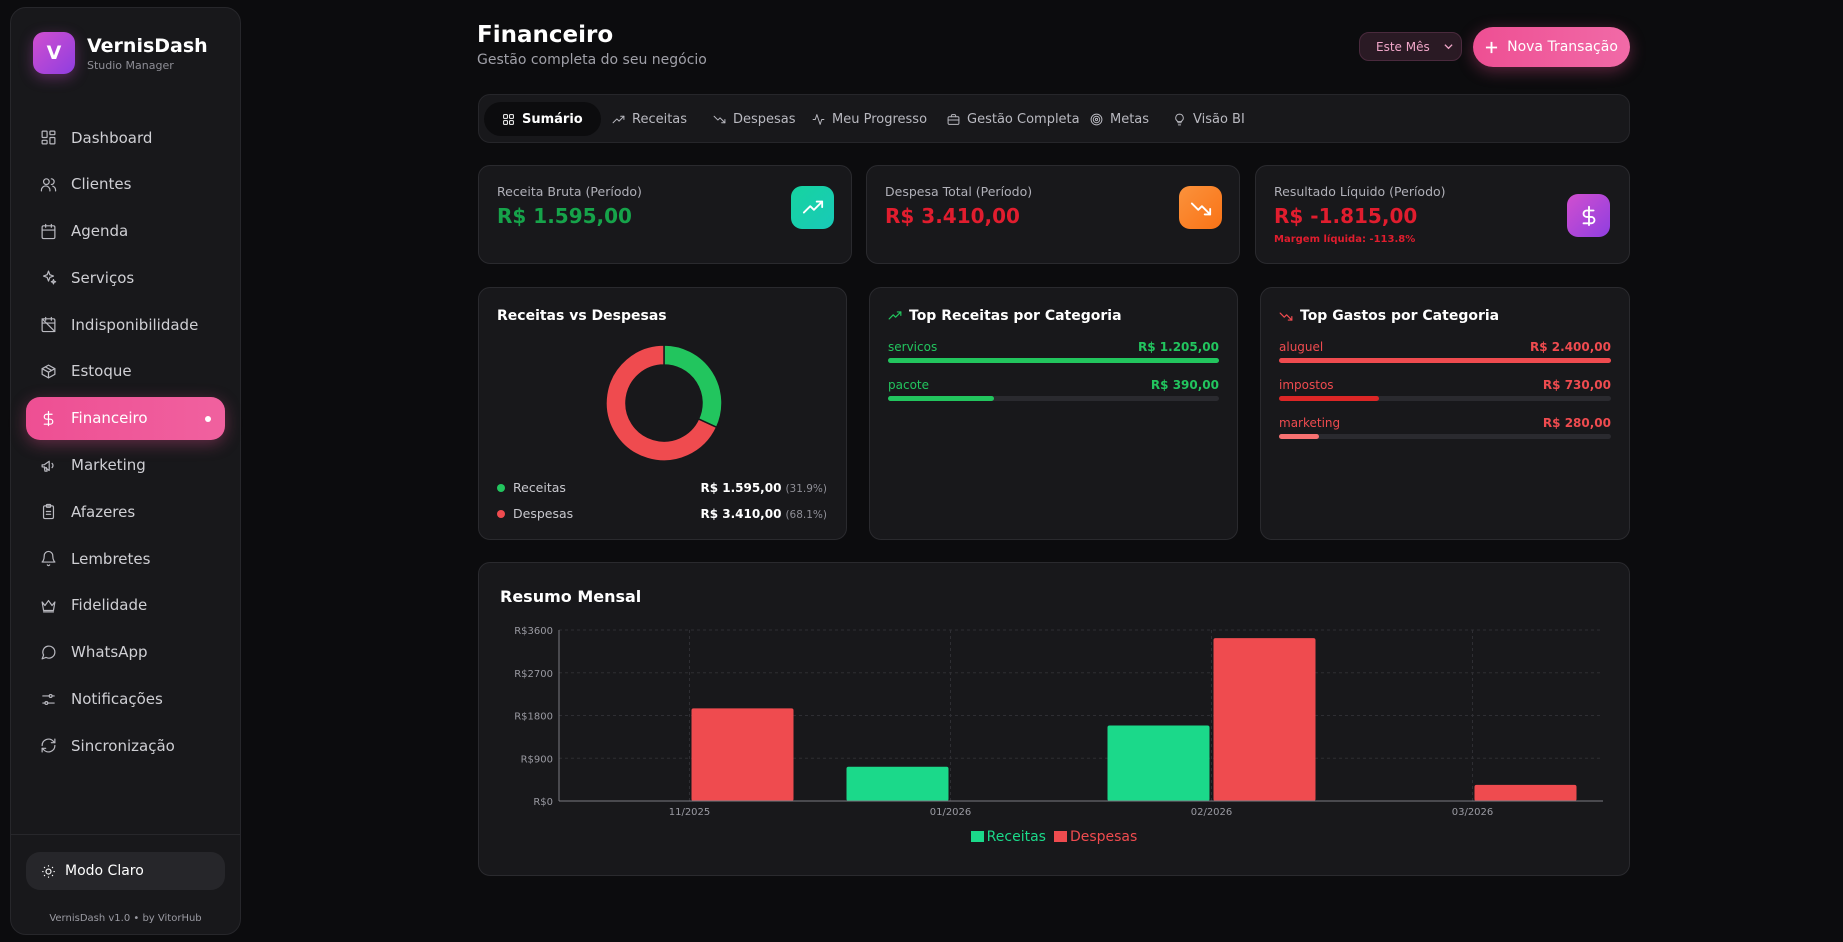 Image resolution: width=1843 pixels, height=942 pixels. I want to click on period-select: Este Mês, so click(1410, 46).